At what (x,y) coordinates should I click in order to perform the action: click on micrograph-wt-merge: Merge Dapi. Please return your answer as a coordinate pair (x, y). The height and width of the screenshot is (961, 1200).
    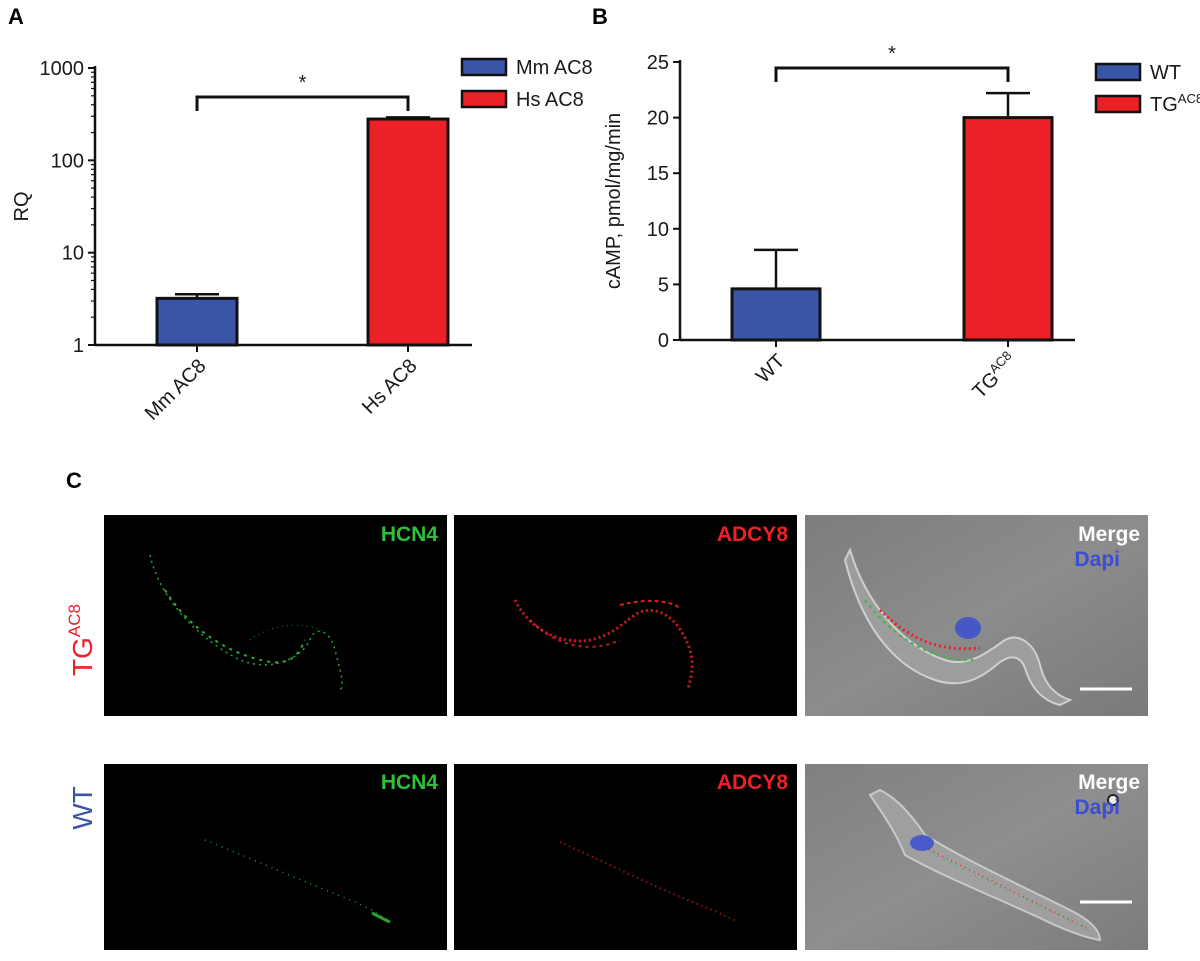
    Looking at the image, I should click on (976, 857).